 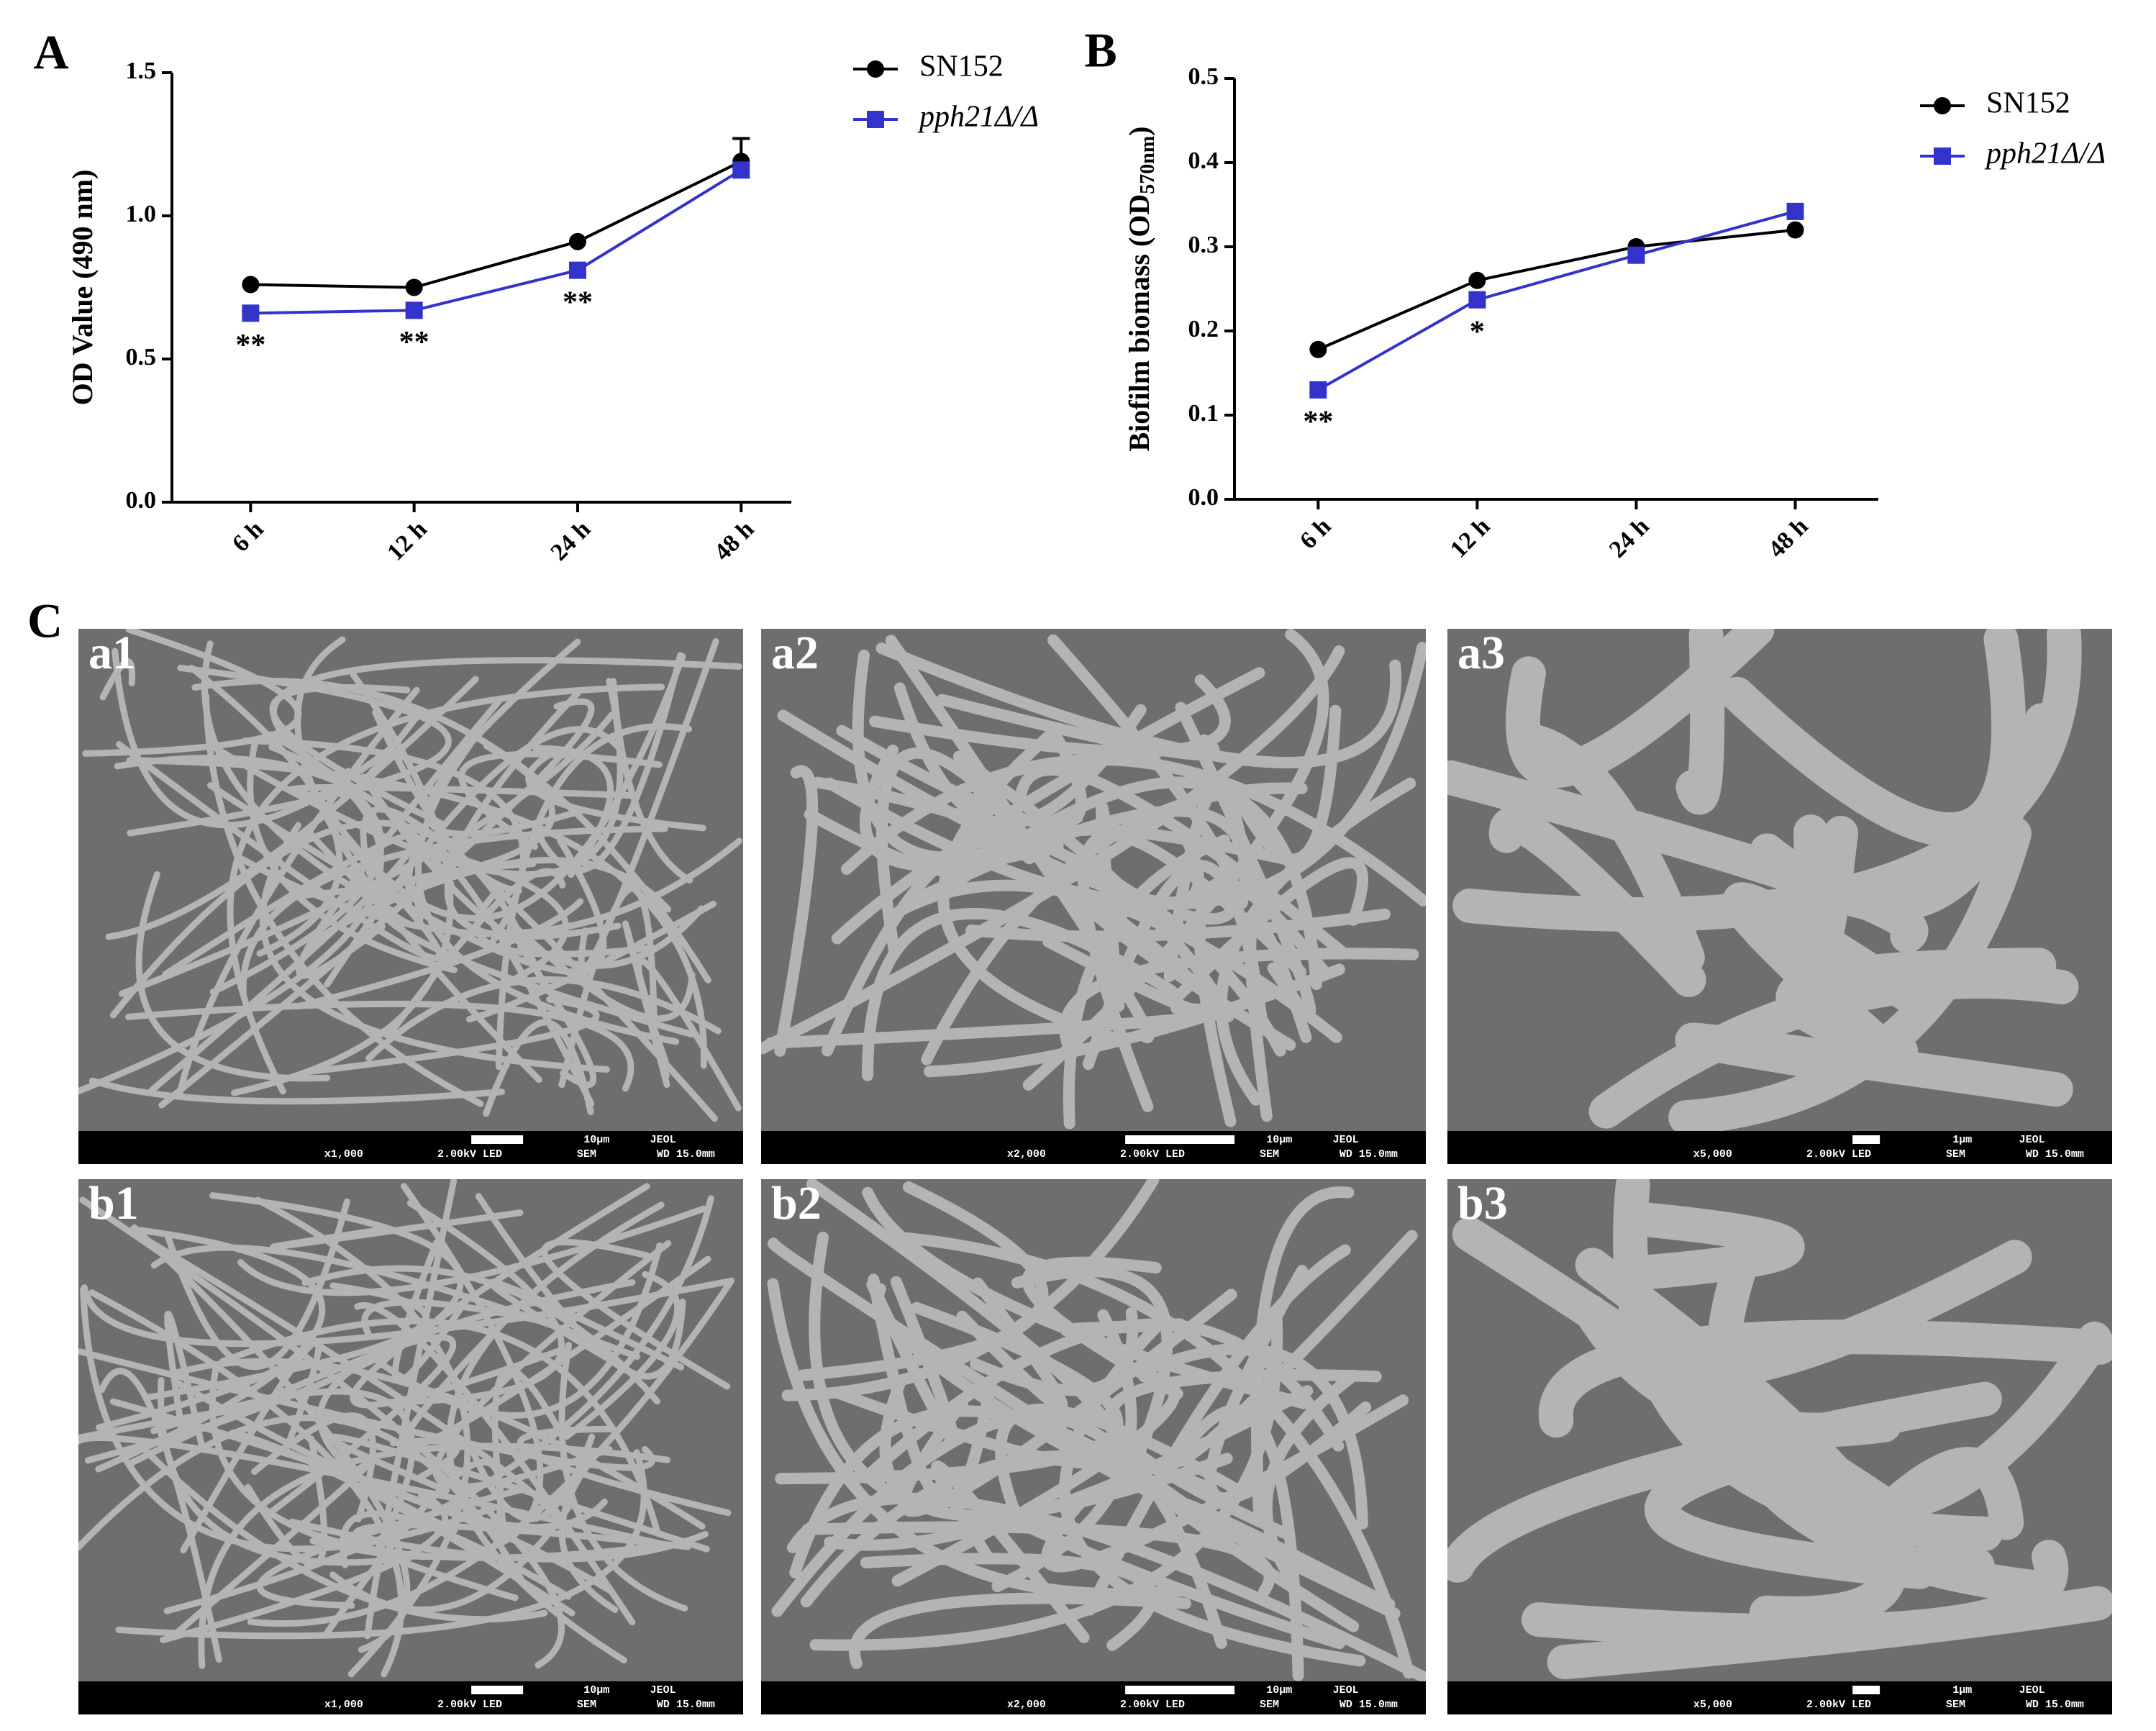 I want to click on sem-magnification: x1,000, so click(x=343, y=1705).